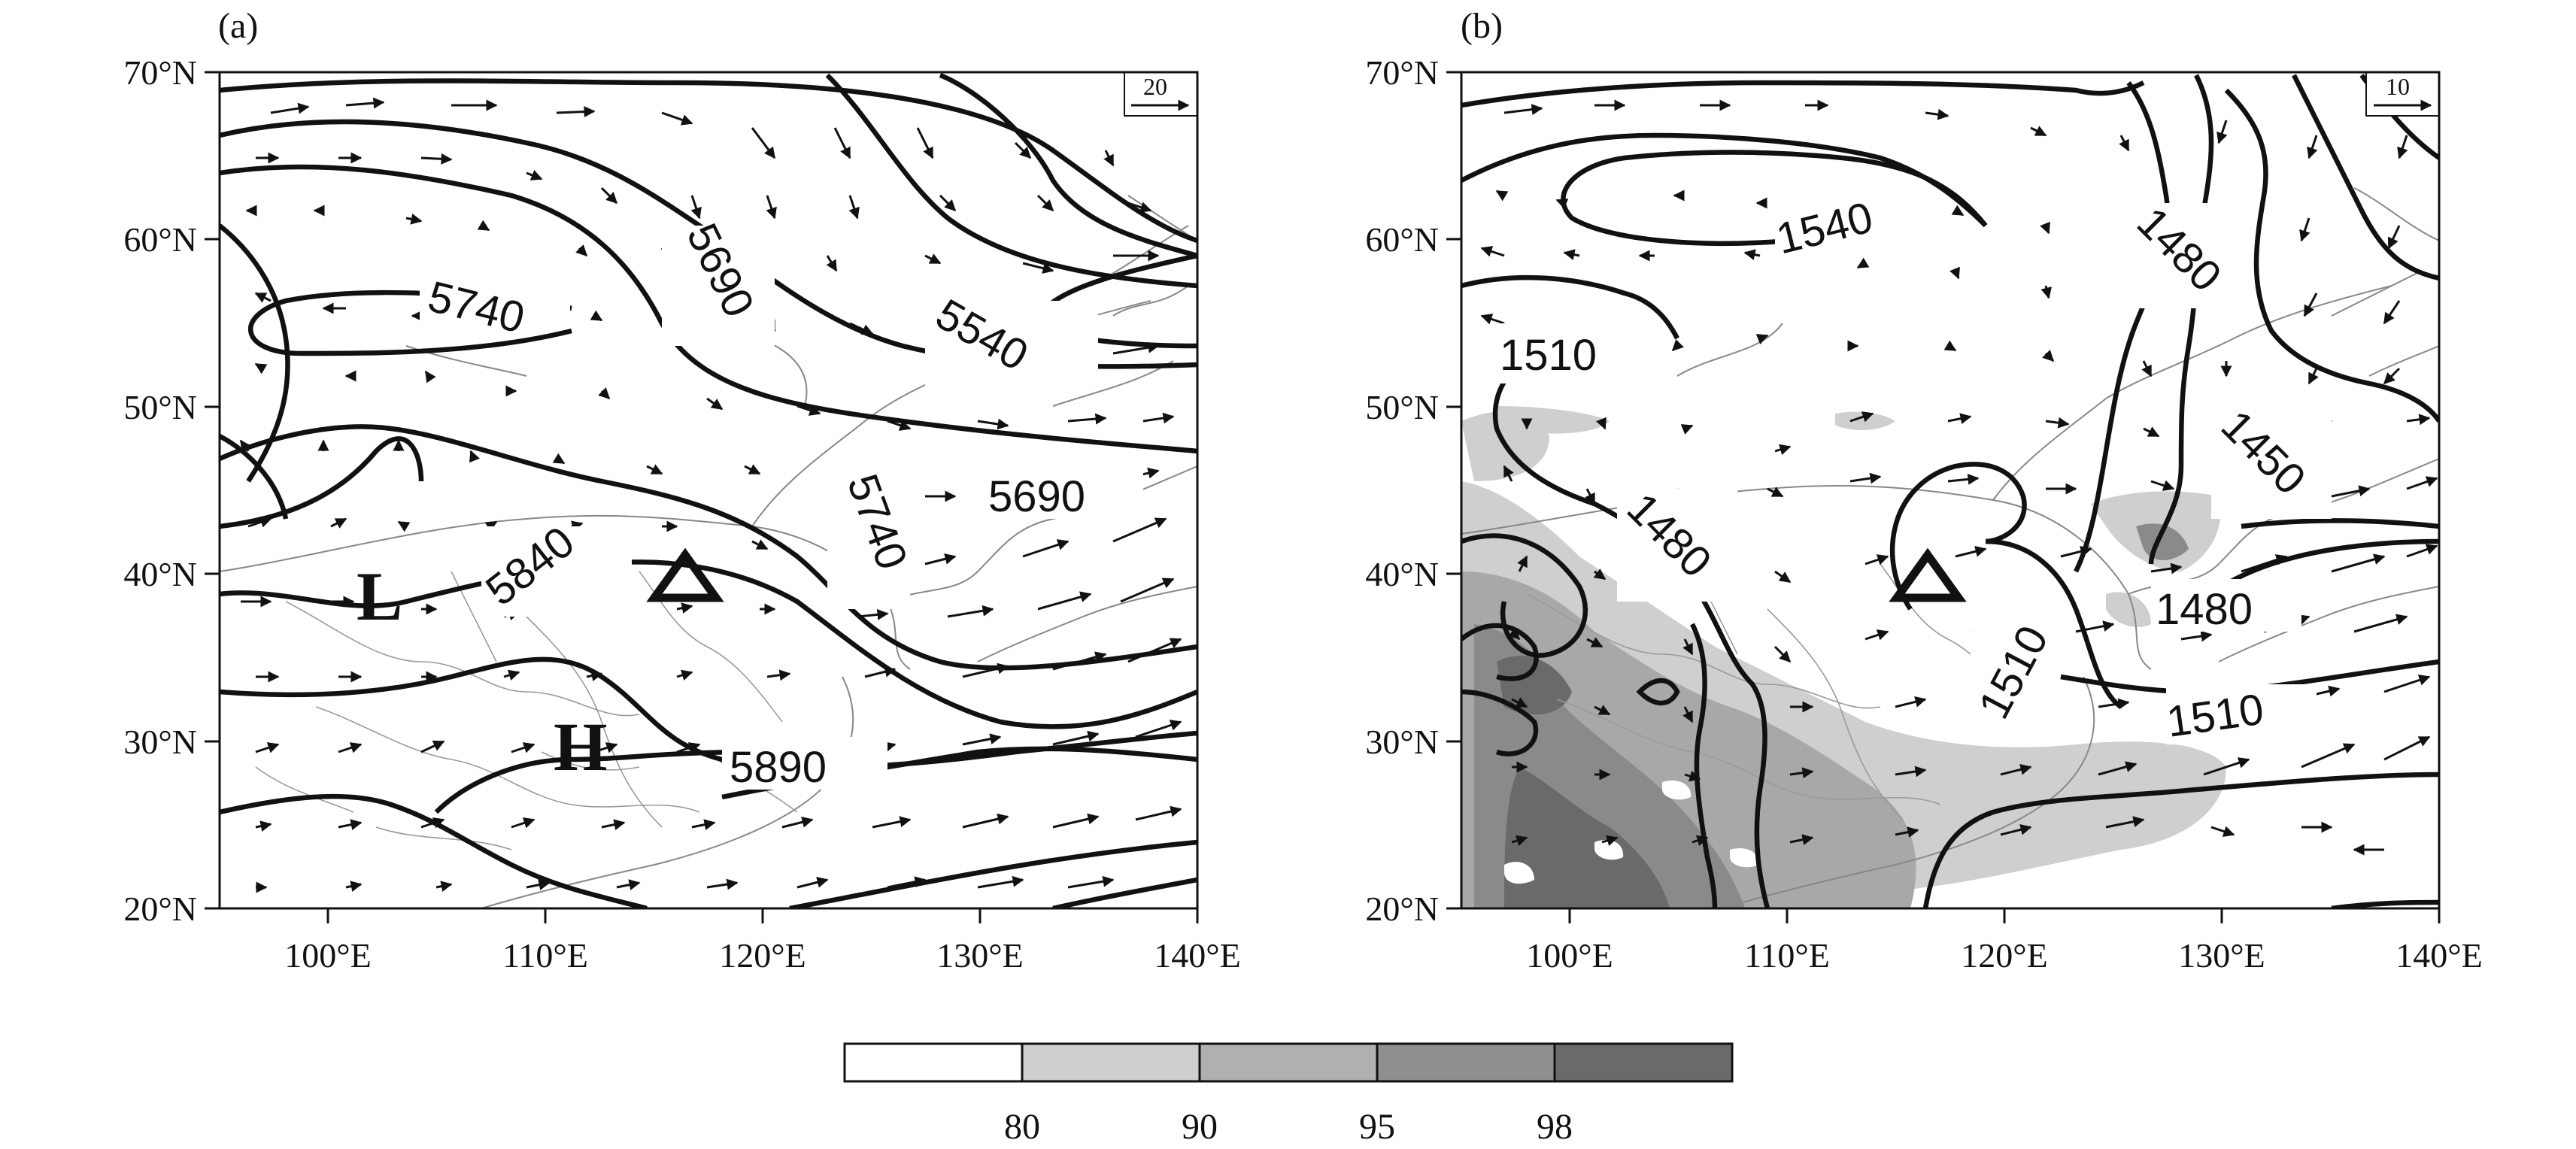 The width and height of the screenshot is (2576, 1149). What do you see at coordinates (212, 490) in the screenshot?
I see `panel-a-lat-ticks` at bounding box center [212, 490].